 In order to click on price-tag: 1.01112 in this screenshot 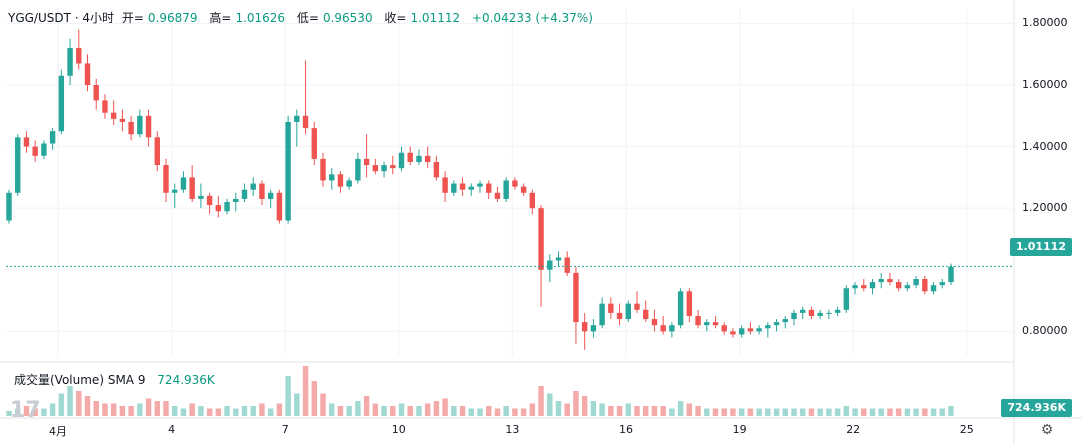, I will do `click(1040, 247)`.